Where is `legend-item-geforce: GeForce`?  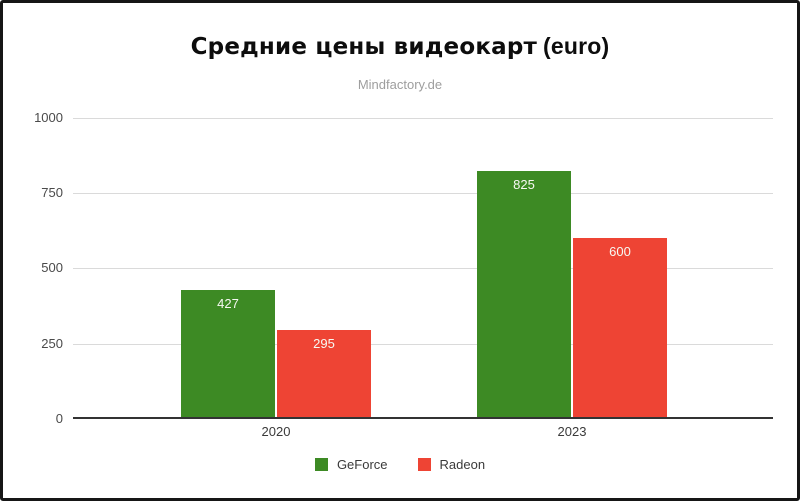 legend-item-geforce: GeForce is located at coordinates (351, 464).